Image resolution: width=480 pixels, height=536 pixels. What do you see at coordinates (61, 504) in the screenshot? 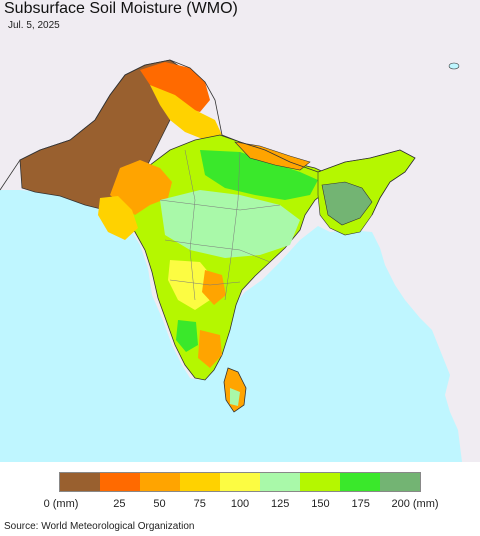
I see `legend-tick-label: 0 (mm)` at bounding box center [61, 504].